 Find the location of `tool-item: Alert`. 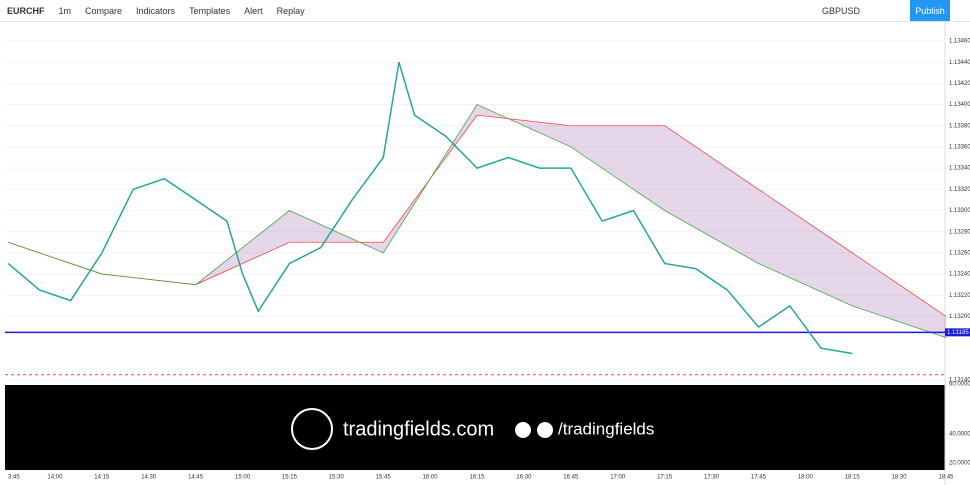

tool-item: Alert is located at coordinates (253, 10).